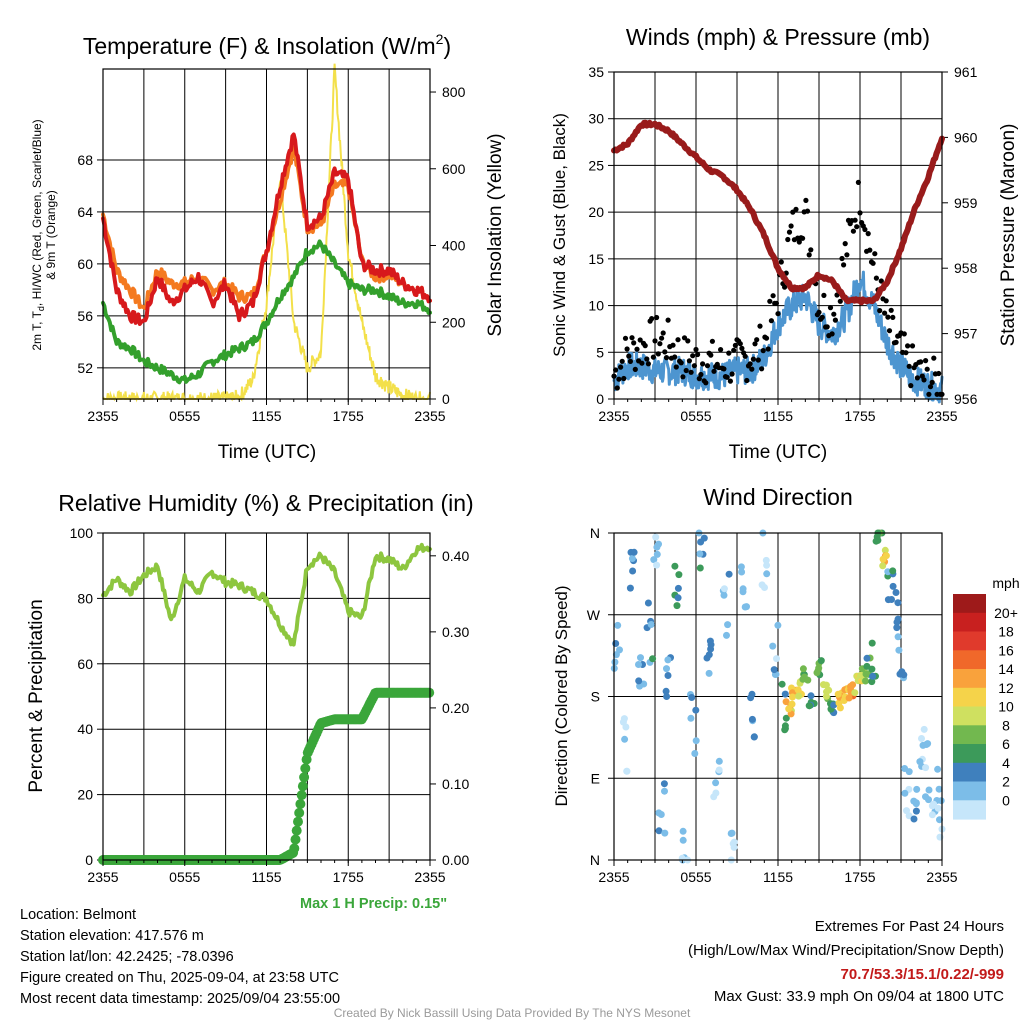  Describe the element at coordinates (778, 337) in the screenshot. I see `sonic-wind-line` at that location.